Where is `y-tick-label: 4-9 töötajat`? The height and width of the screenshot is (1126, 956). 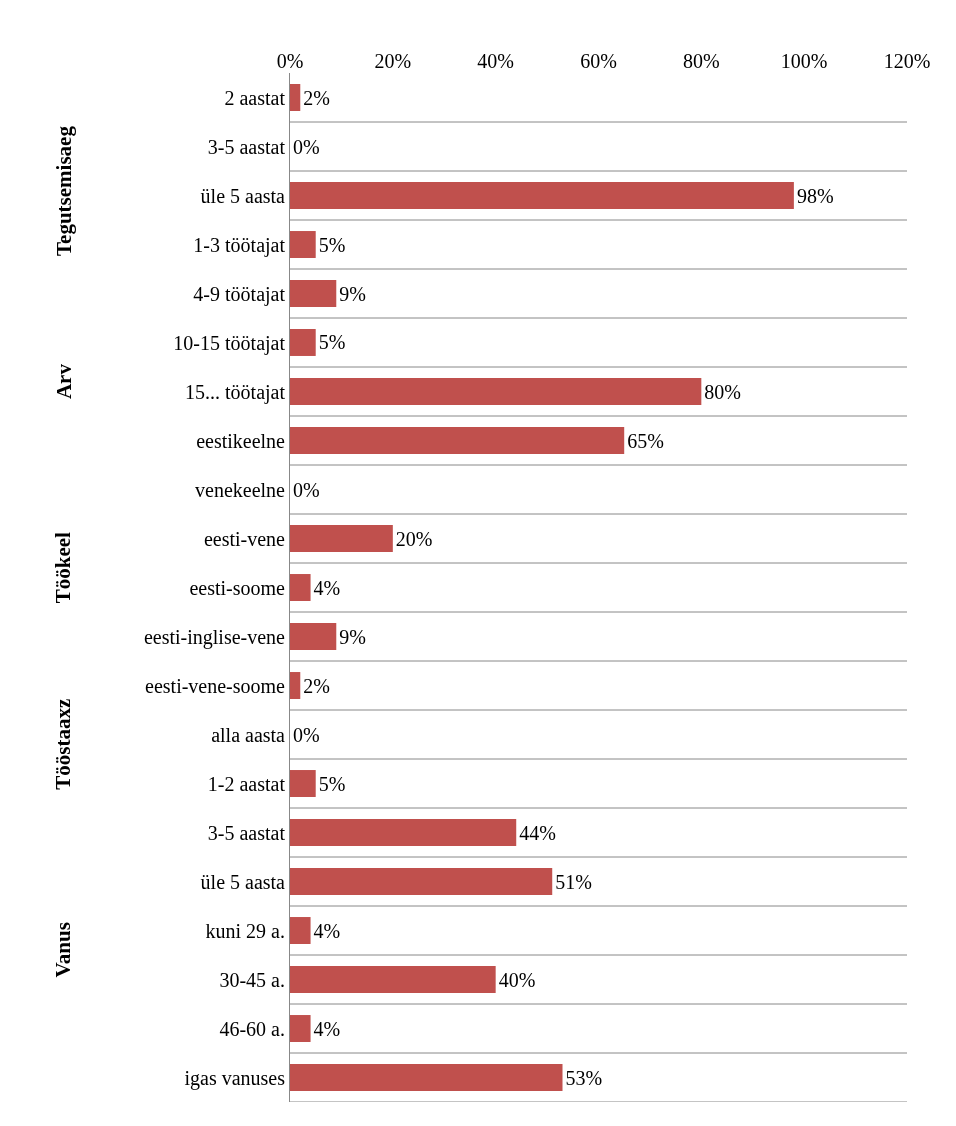
y-tick-label: 4-9 töötajat is located at coordinates (239, 294).